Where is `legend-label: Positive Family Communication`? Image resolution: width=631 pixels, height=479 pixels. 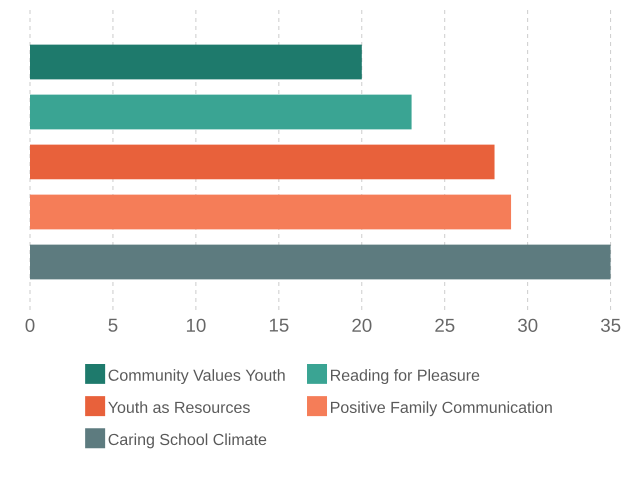 legend-label: Positive Family Communication is located at coordinates (441, 408).